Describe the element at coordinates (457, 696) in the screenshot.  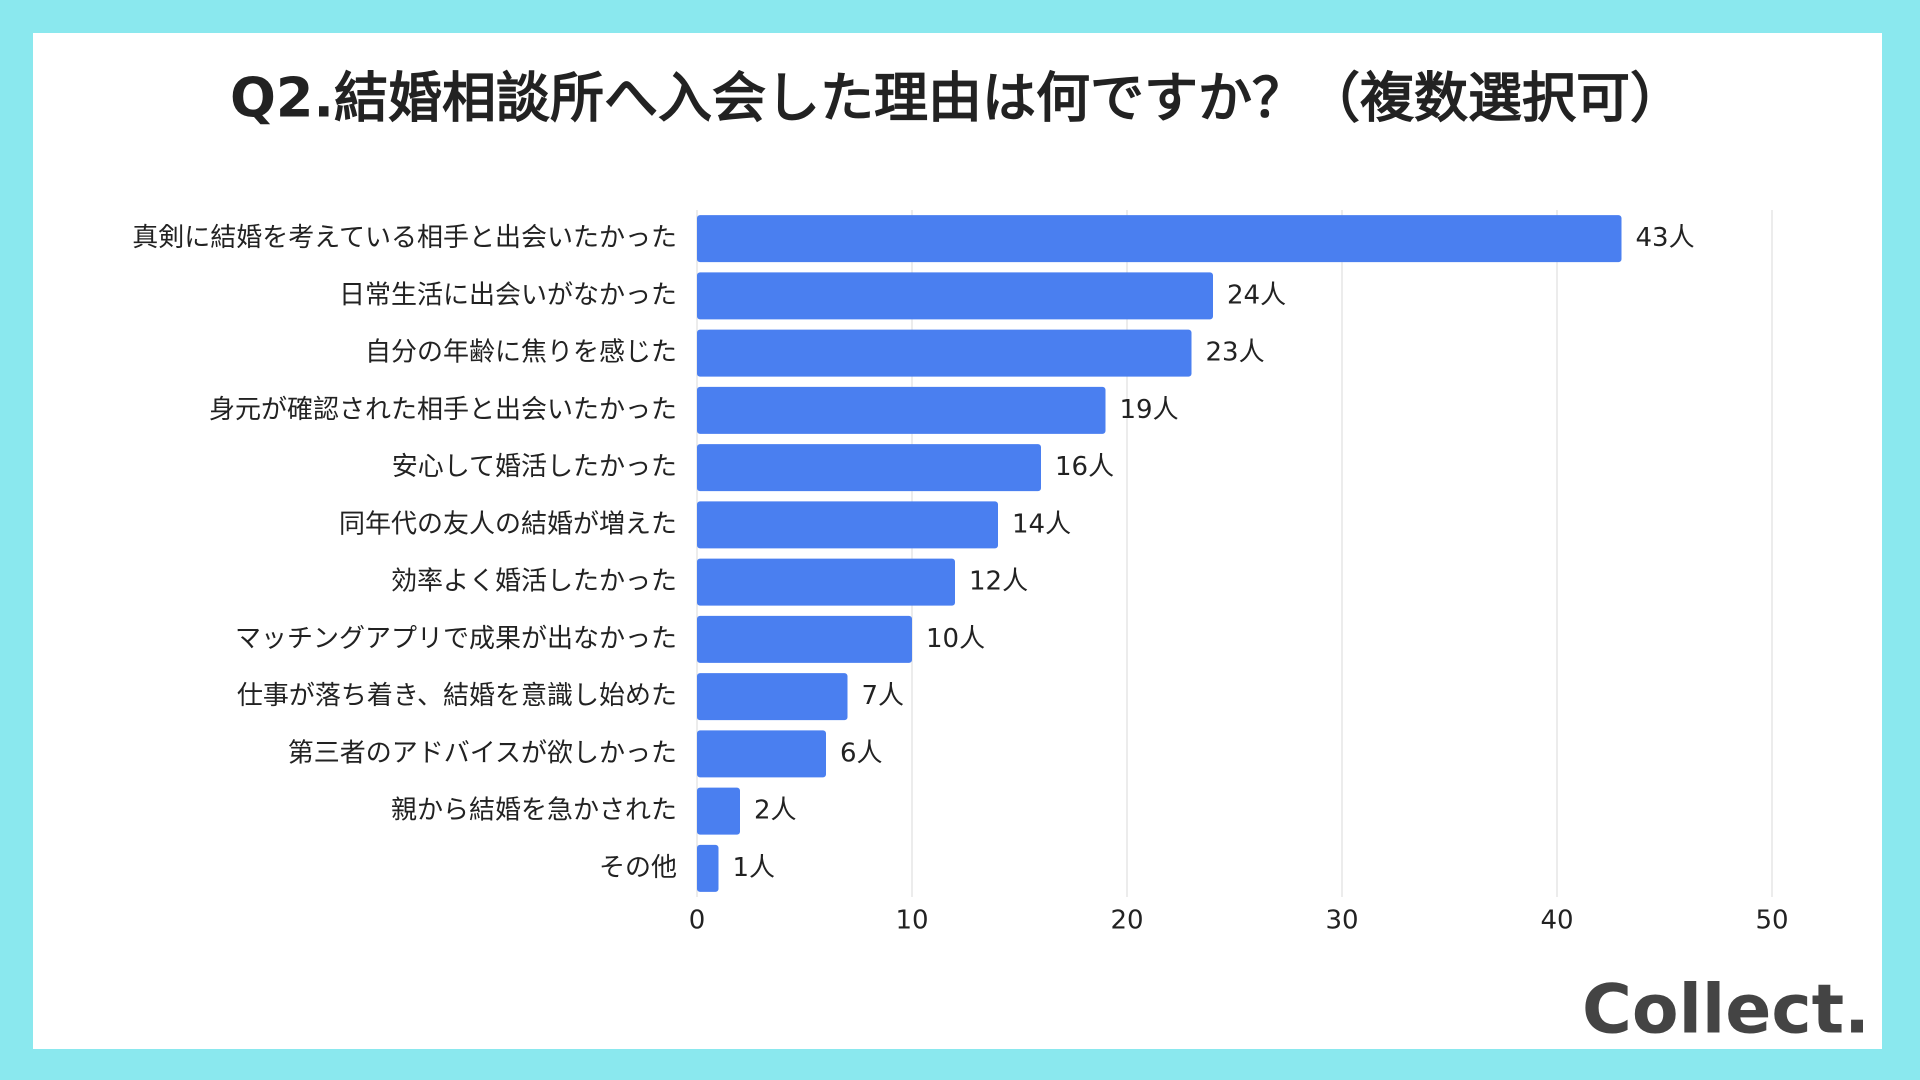
I see `category-label: 仕事が落ち着き、結婚を意識し始めた` at that location.